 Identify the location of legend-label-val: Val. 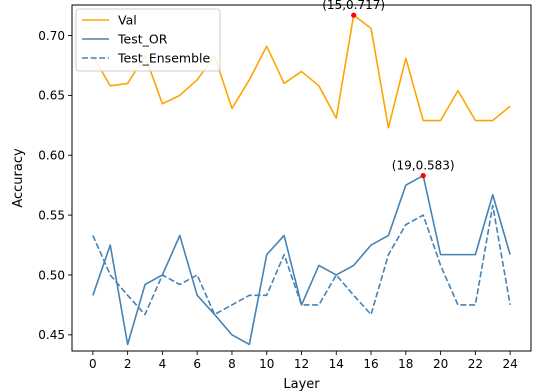
(127, 20).